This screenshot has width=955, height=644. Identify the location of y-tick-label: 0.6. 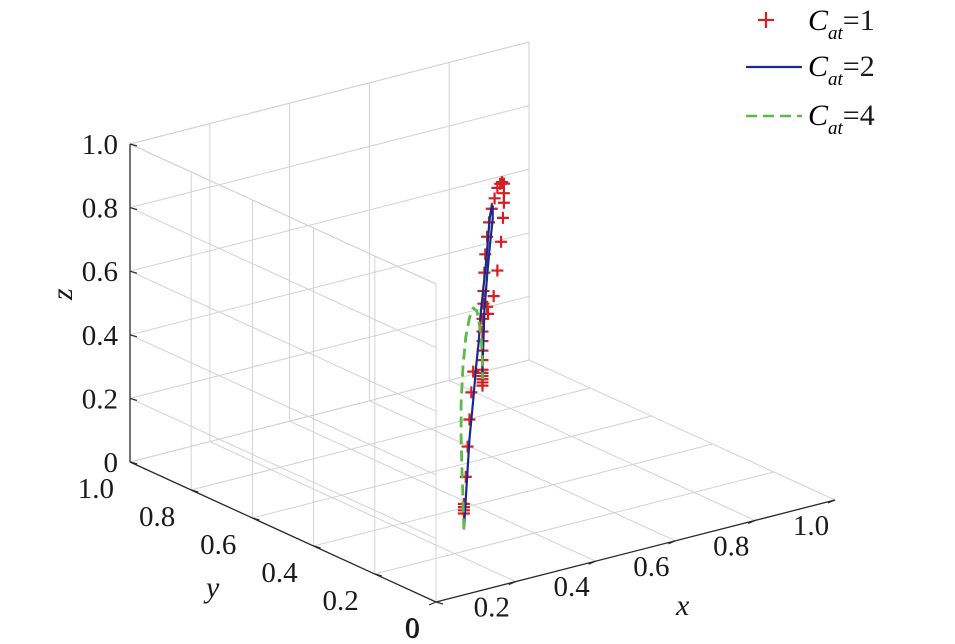
(218, 545).